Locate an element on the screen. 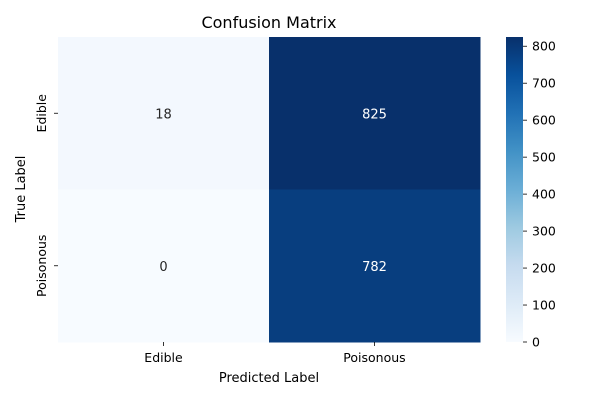 This screenshot has width=600, height=400. colorbar-ticks: 0 100 200 300 400 500 600 700 800 is located at coordinates (539, 194).